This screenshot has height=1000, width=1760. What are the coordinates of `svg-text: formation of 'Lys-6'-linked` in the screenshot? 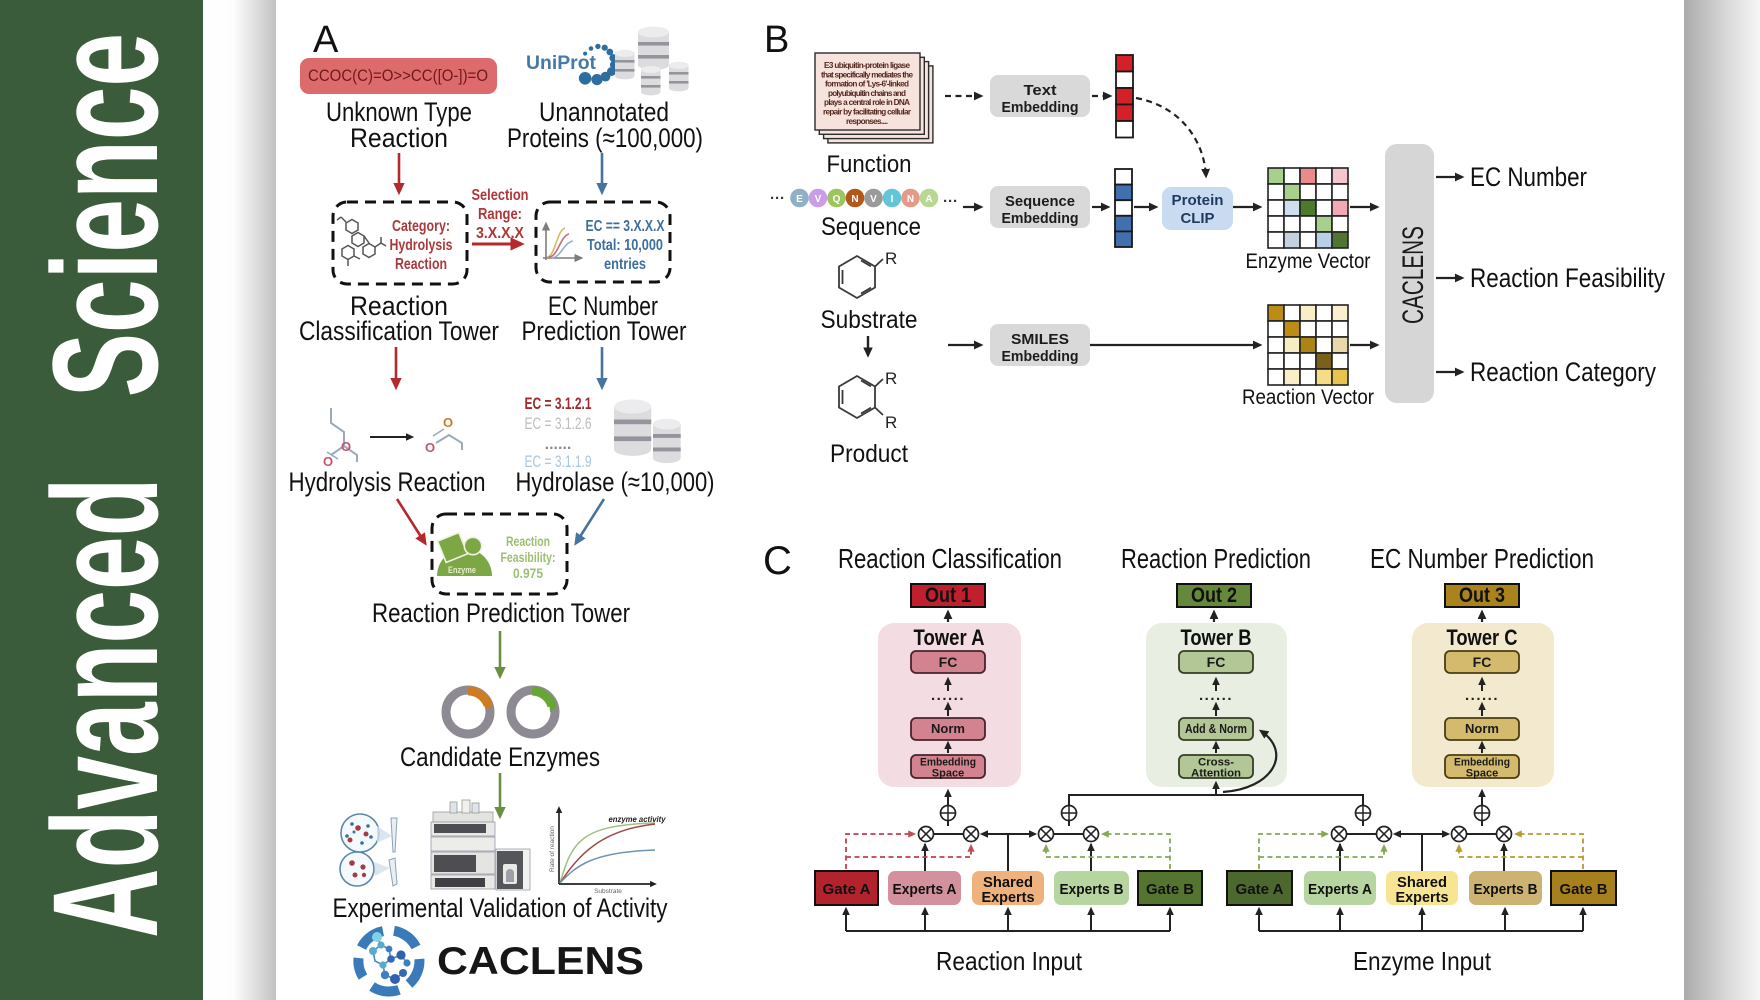 It's located at (867, 84).